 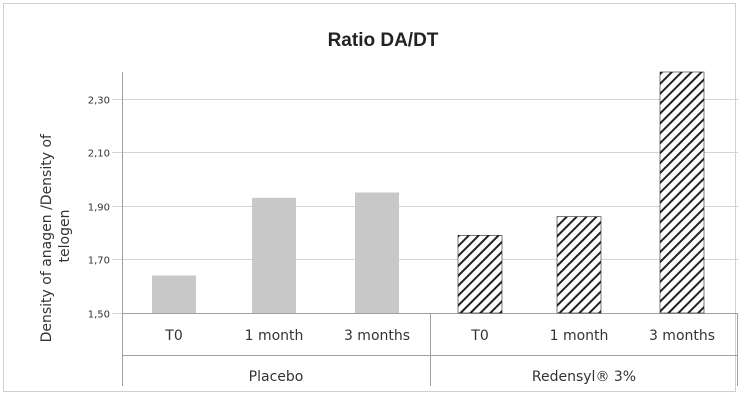 What do you see at coordinates (584, 377) in the screenshot?
I see `group-label: Redensyl® 3%` at bounding box center [584, 377].